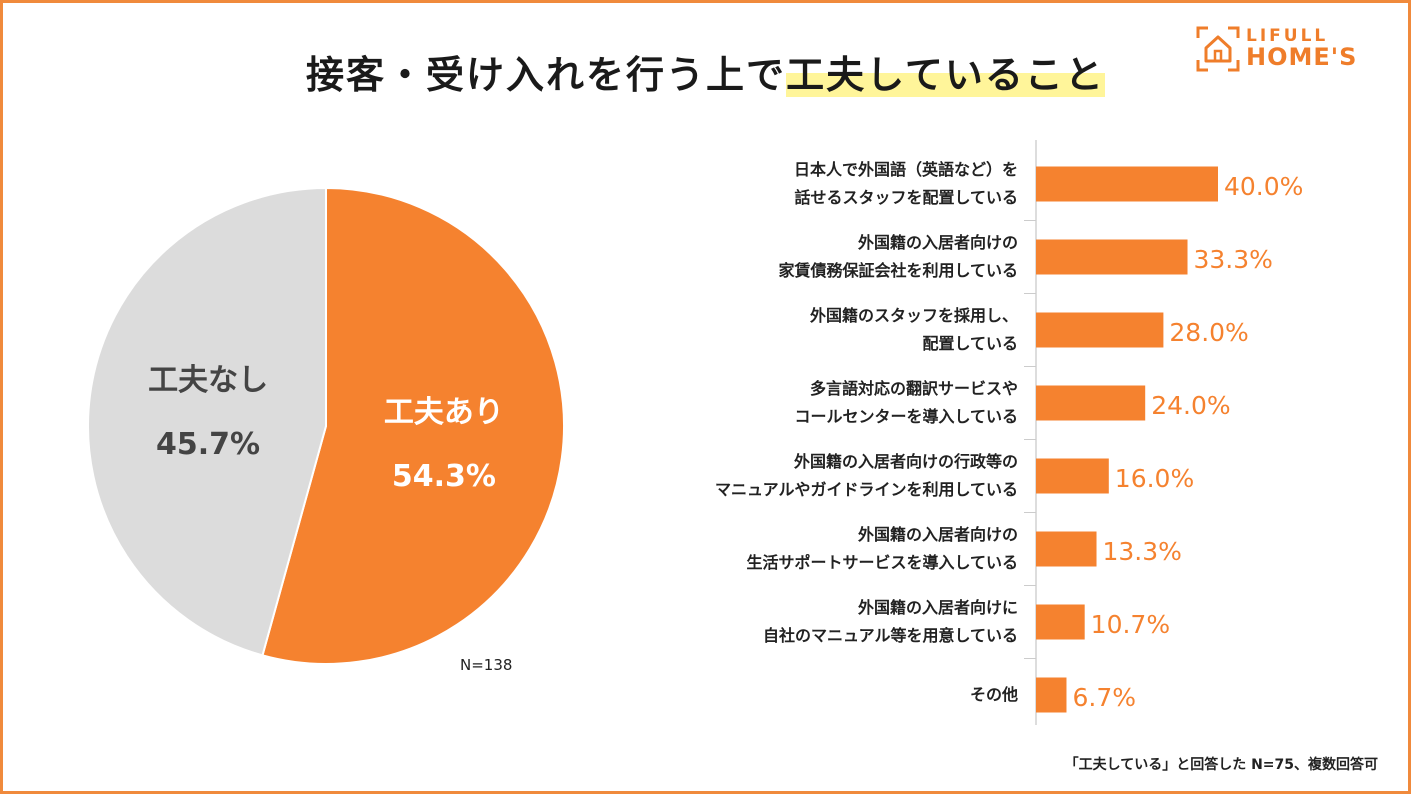 The height and width of the screenshot is (794, 1411). What do you see at coordinates (1208, 332) in the screenshot?
I see `bar-value-label: 28.0%` at bounding box center [1208, 332].